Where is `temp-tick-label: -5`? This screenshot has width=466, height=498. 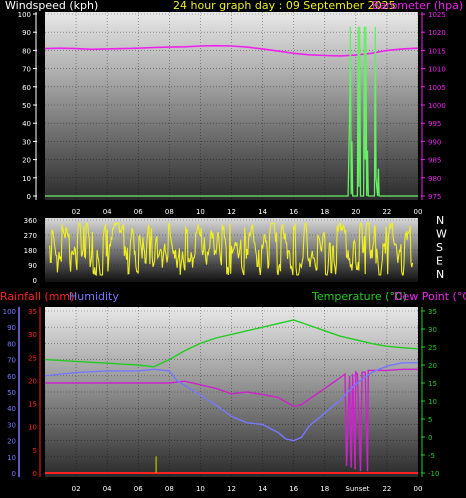
temp-tick-label: -5 is located at coordinates (431, 456).